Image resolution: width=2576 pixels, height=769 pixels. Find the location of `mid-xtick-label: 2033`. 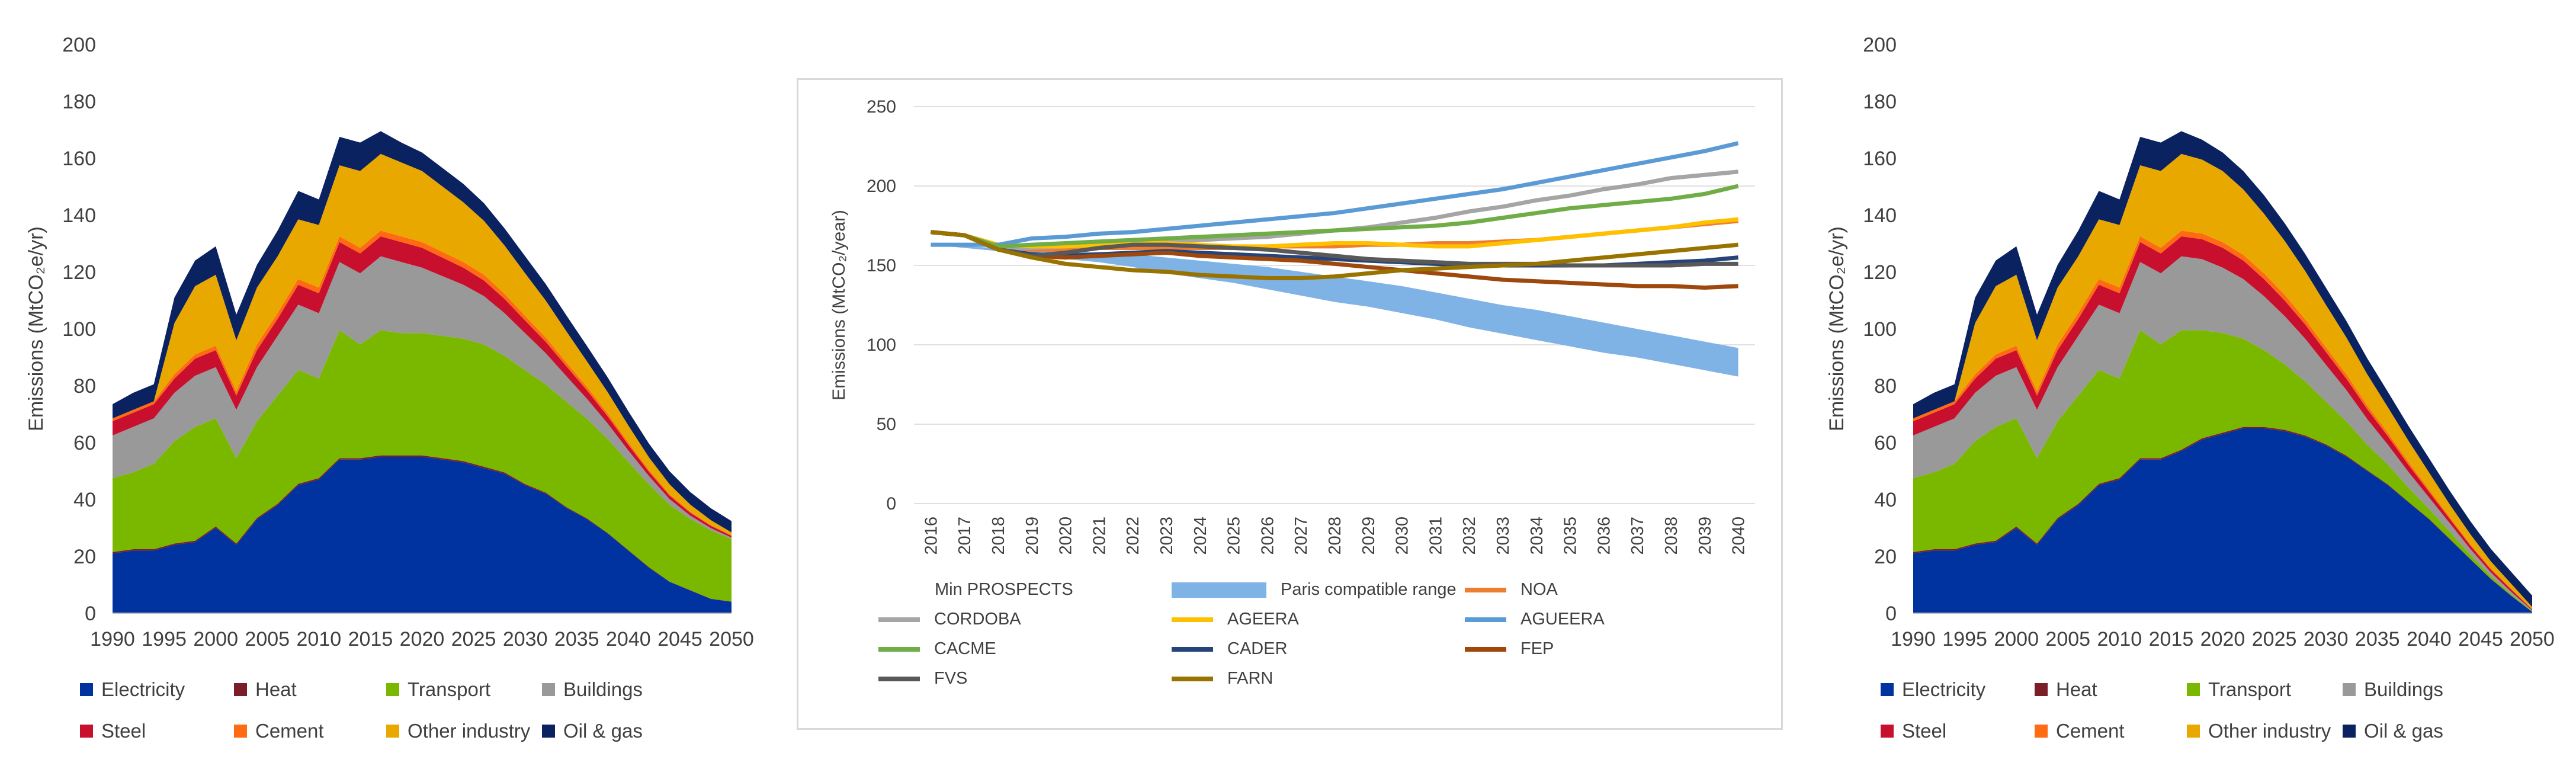

mid-xtick-label: 2033 is located at coordinates (1503, 536).